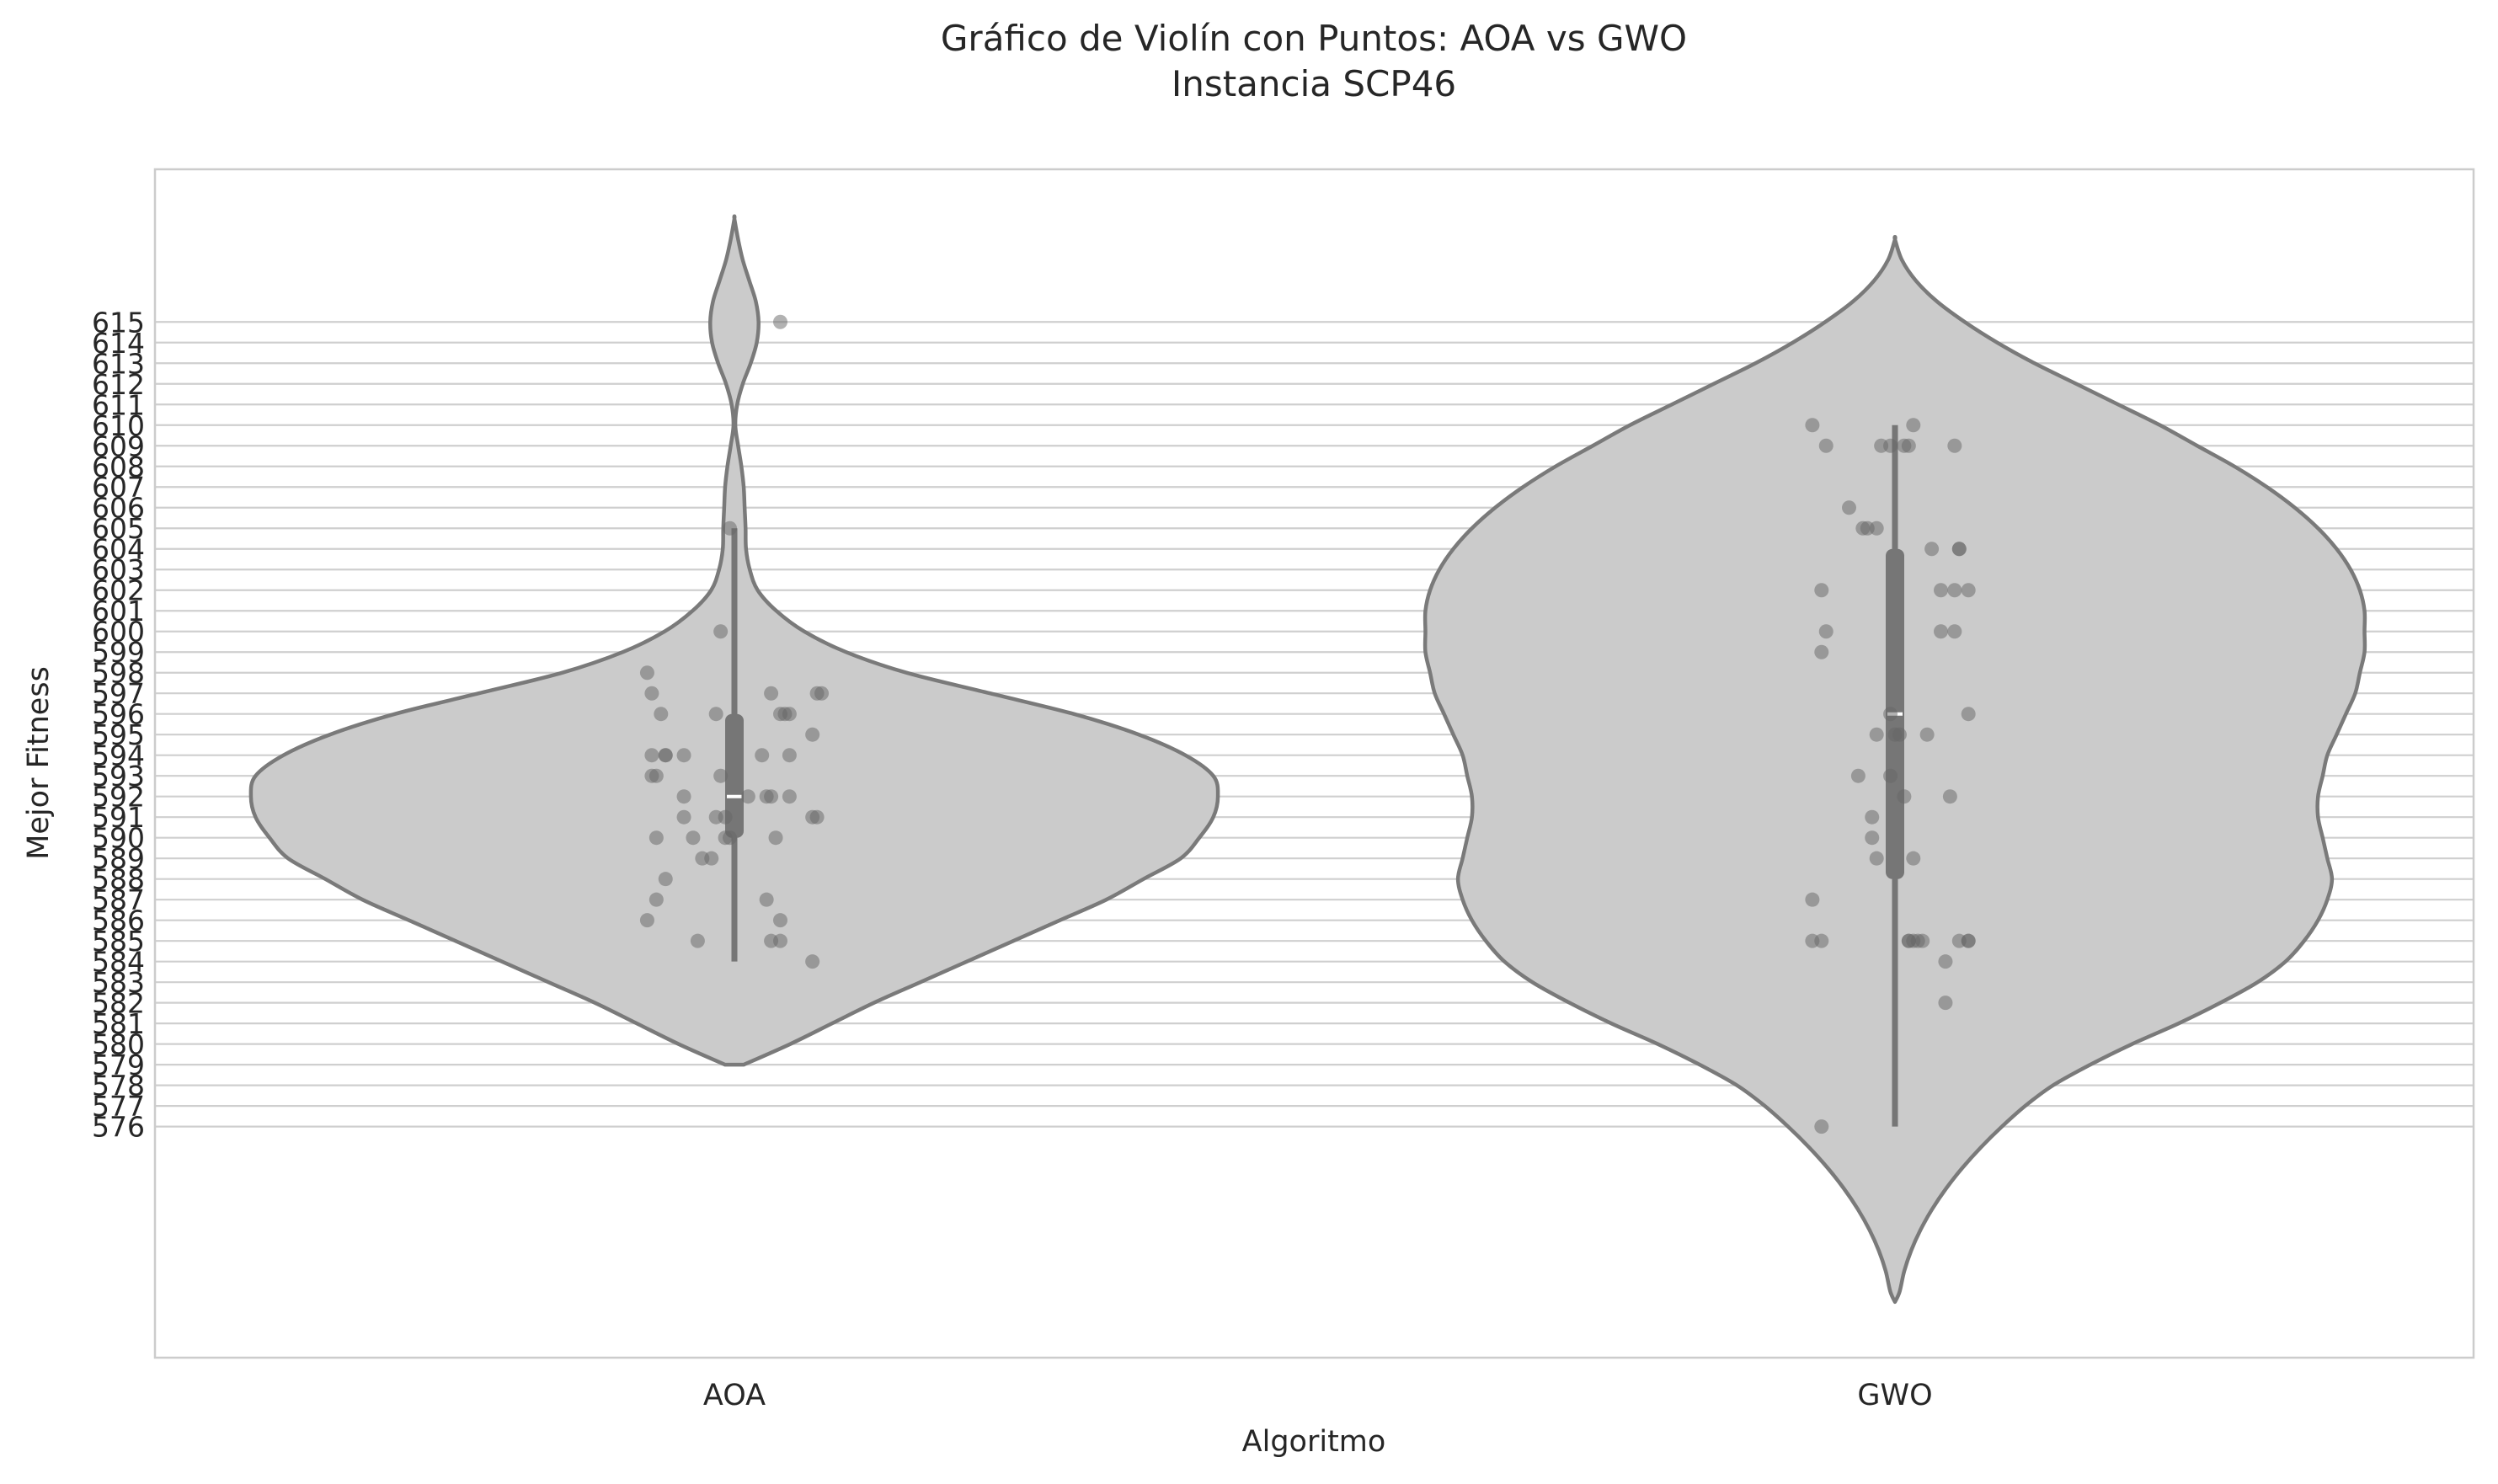  Describe the element at coordinates (118, 734) in the screenshot. I see `y-tick-label-595: 595` at that location.